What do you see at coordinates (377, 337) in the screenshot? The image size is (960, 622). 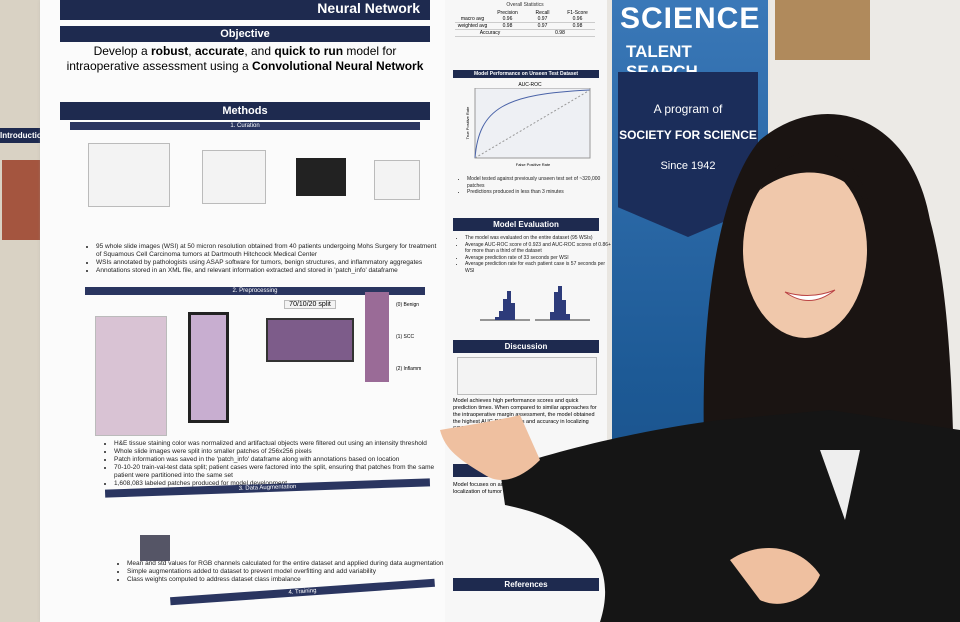 I see `class-patches` at bounding box center [377, 337].